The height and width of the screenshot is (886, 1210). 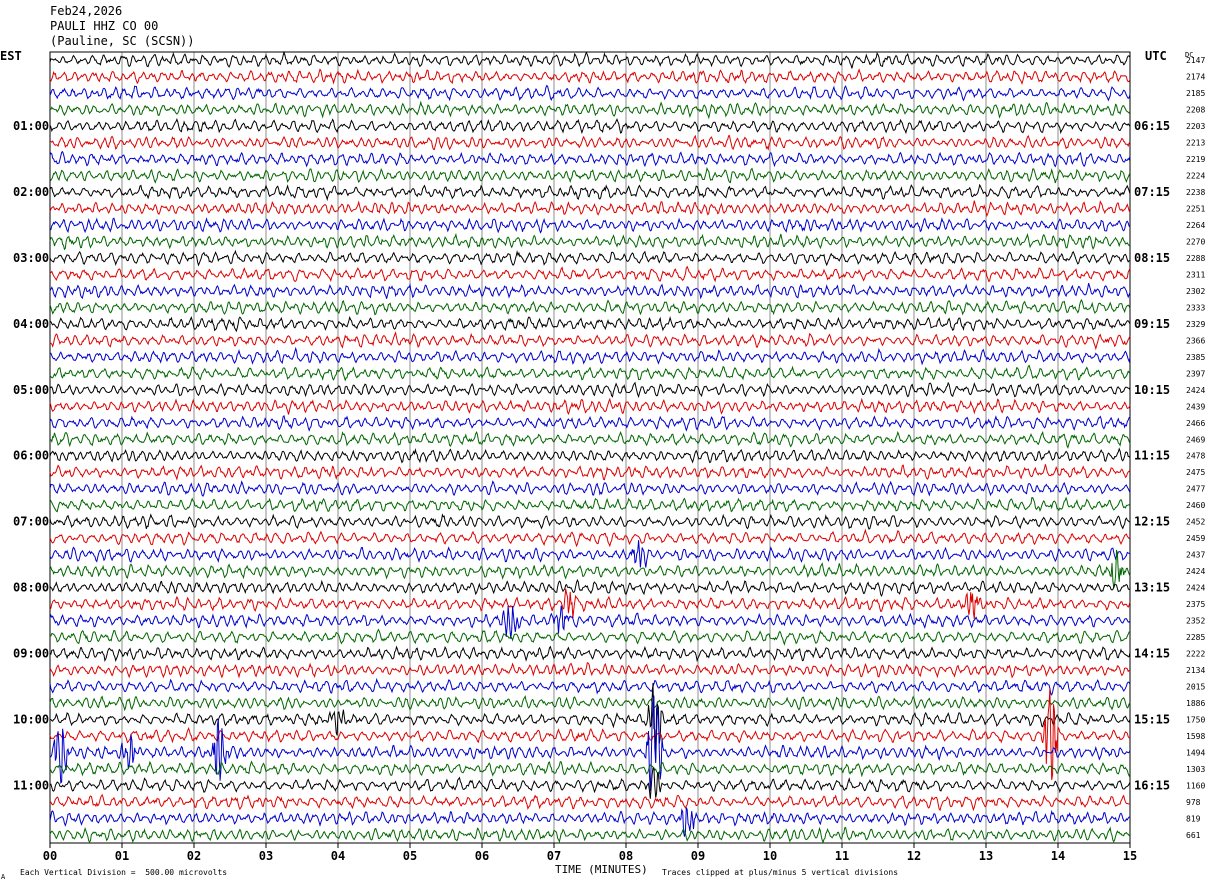 I want to click on x-tick-label: 01, so click(x=122, y=856).